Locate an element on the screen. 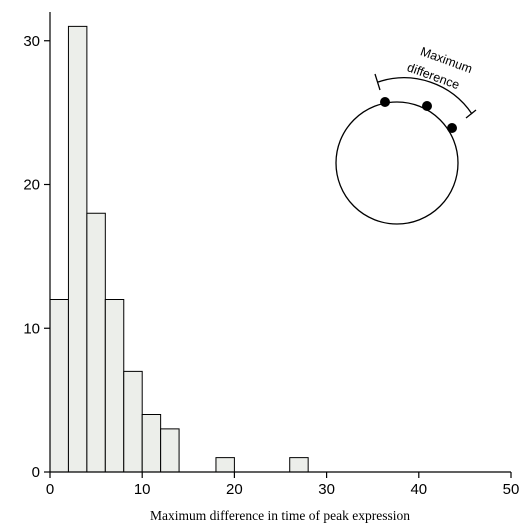 The height and width of the screenshot is (525, 525). x-axis-ticks: 0 10 20 30 40 50 is located at coordinates (283, 485).